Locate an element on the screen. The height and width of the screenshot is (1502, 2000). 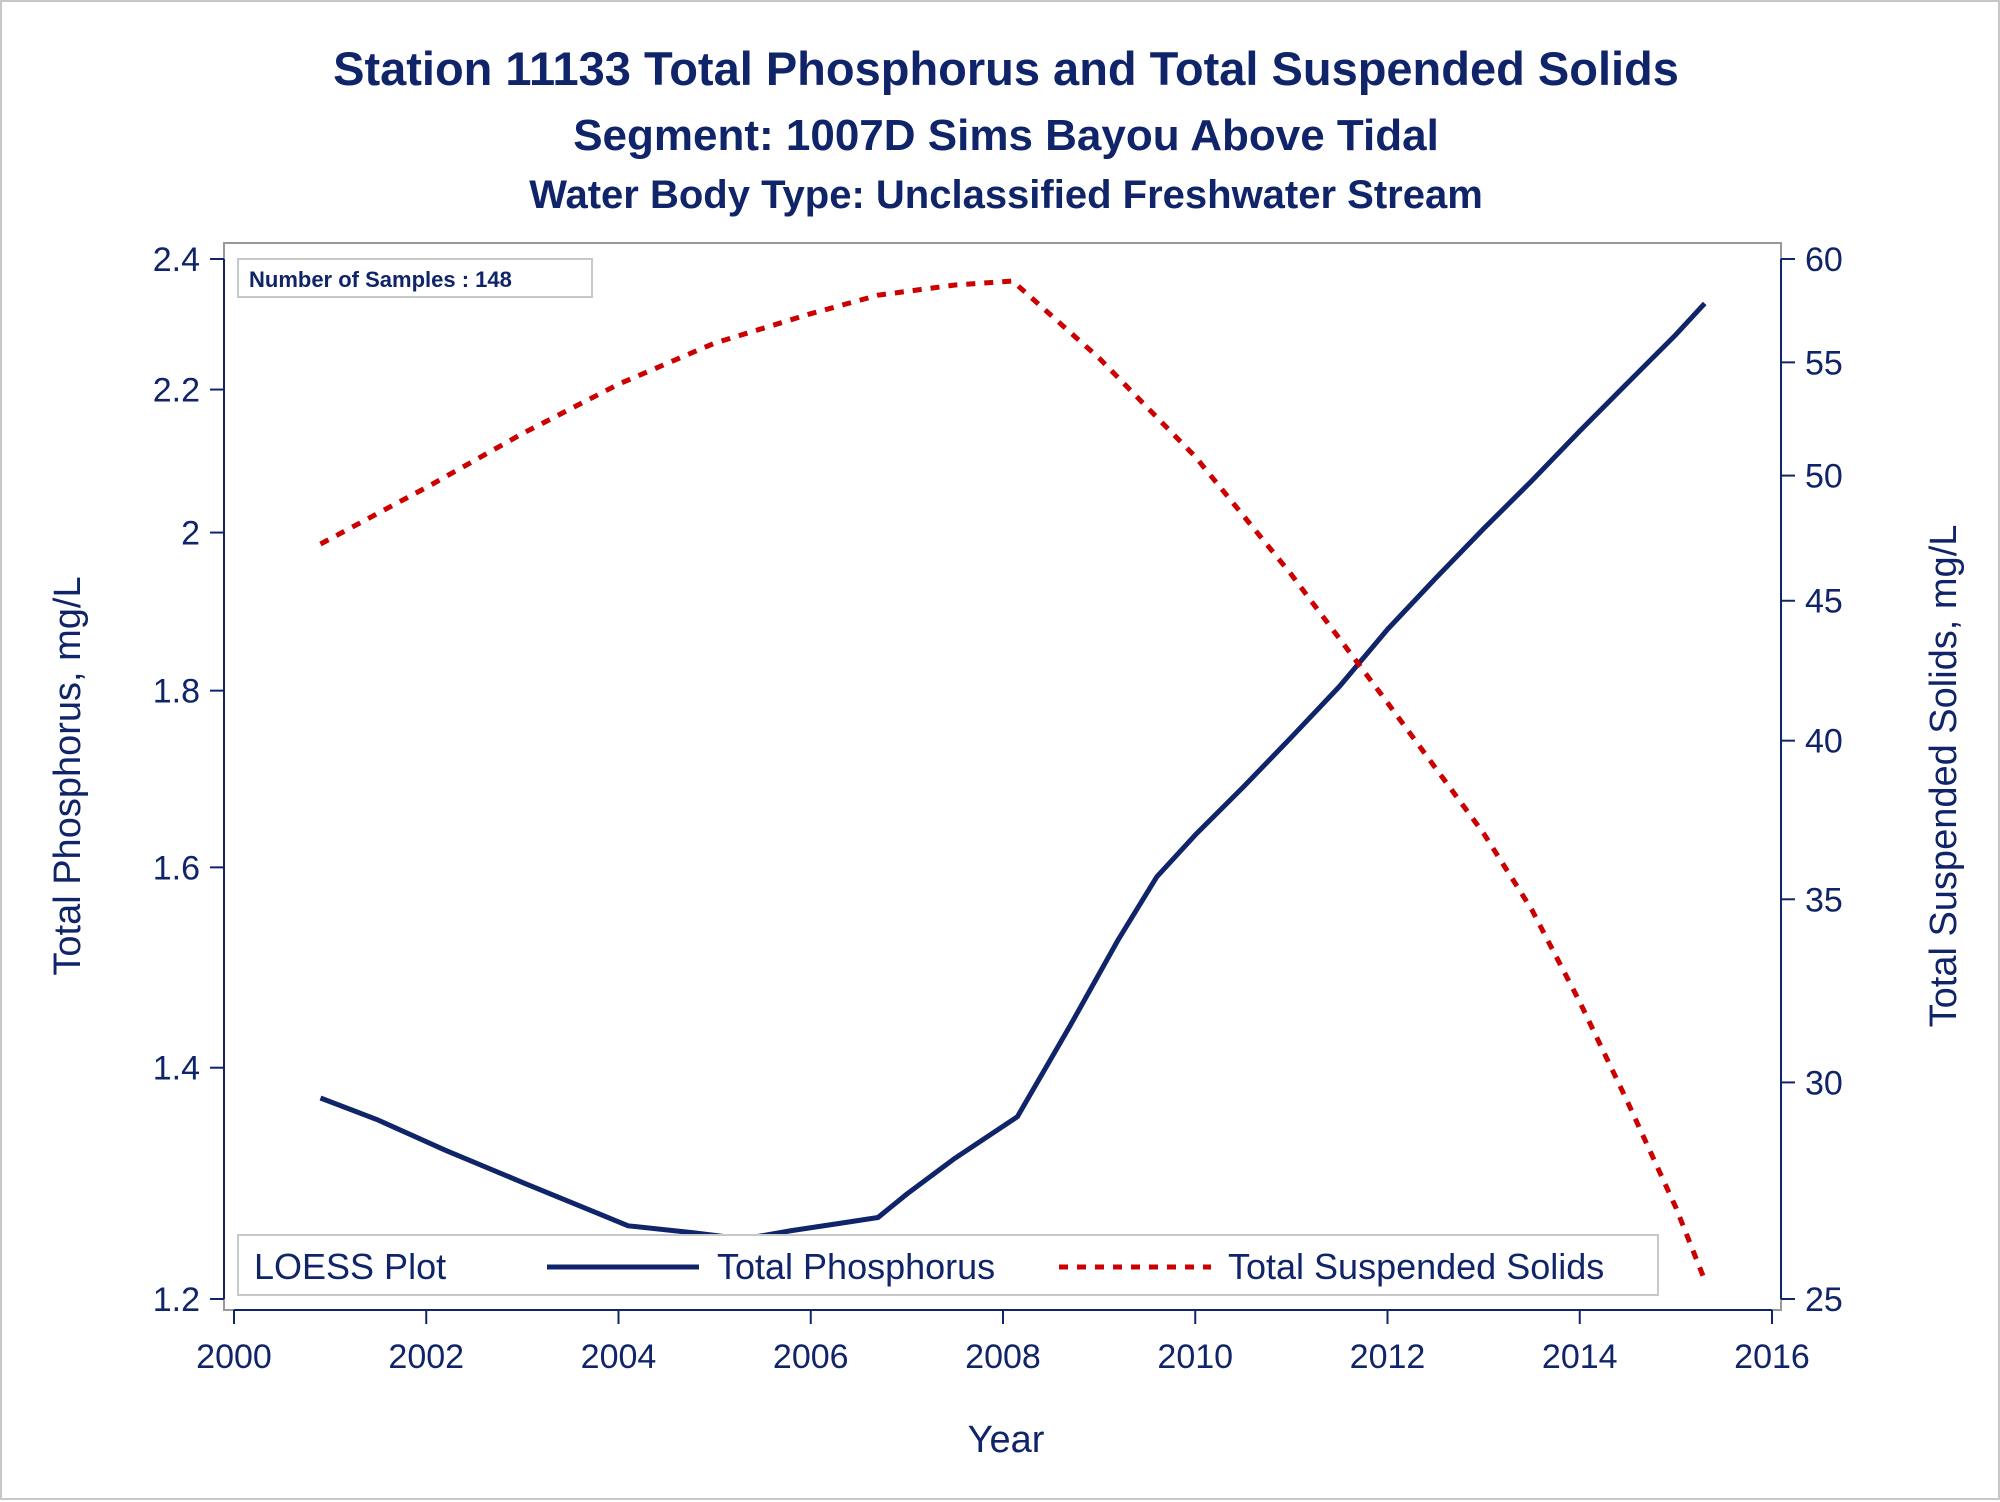
legend-title: LOESS Plot is located at coordinates (350, 1266).